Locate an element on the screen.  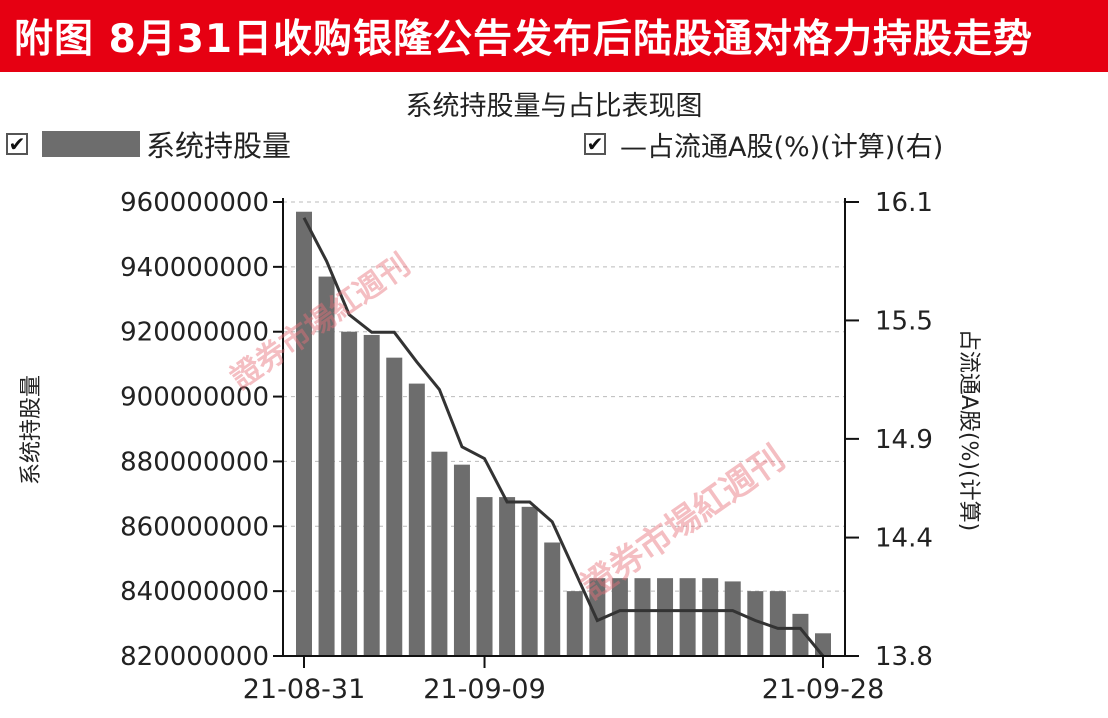
y2-tick-label: 16.1 is located at coordinates (904, 203).